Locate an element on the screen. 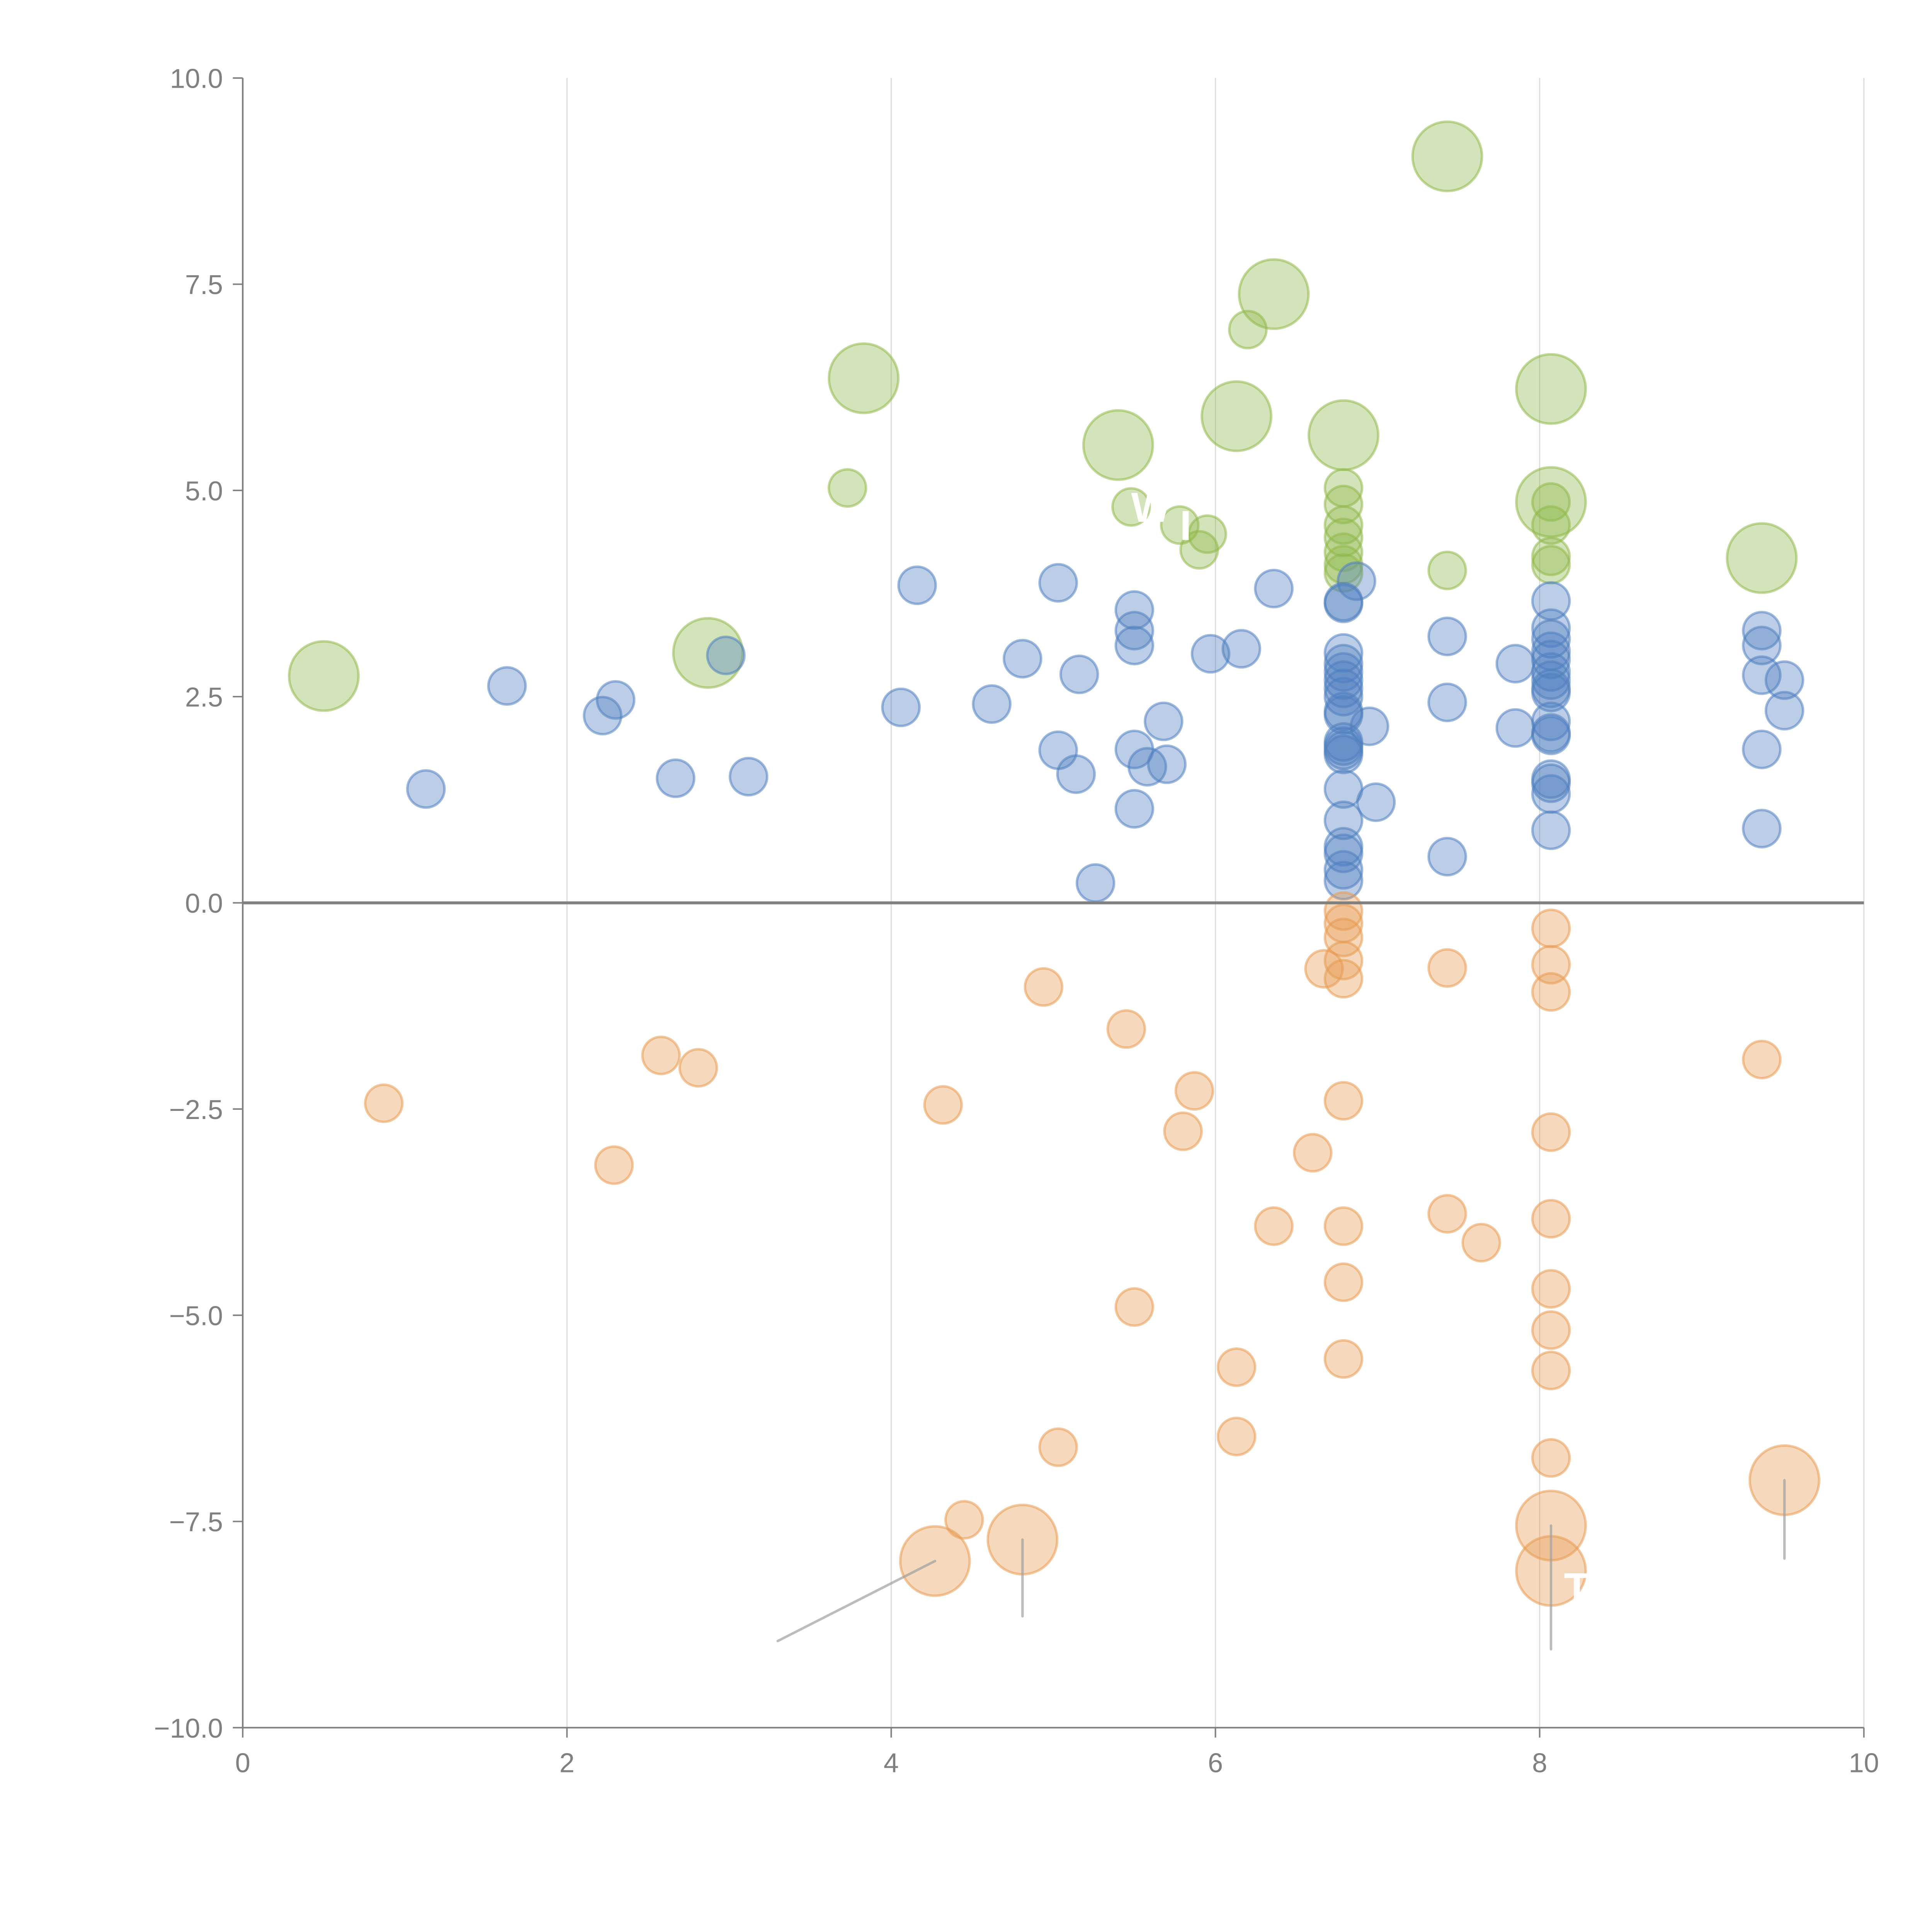 This screenshot has height=1932, width=1932. y-tick-label: −10.0 is located at coordinates (189, 1728).